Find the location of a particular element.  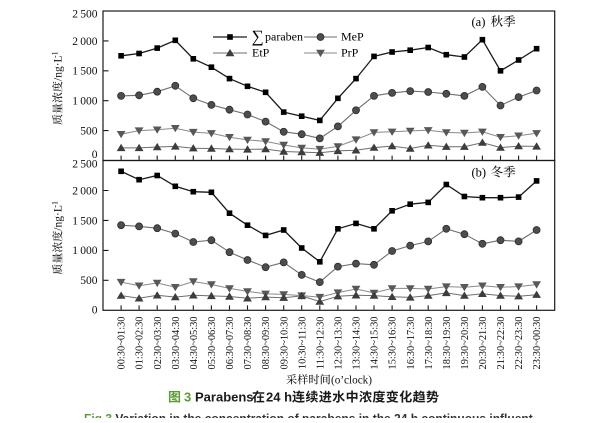

svg-text: EtP is located at coordinates (261, 53).